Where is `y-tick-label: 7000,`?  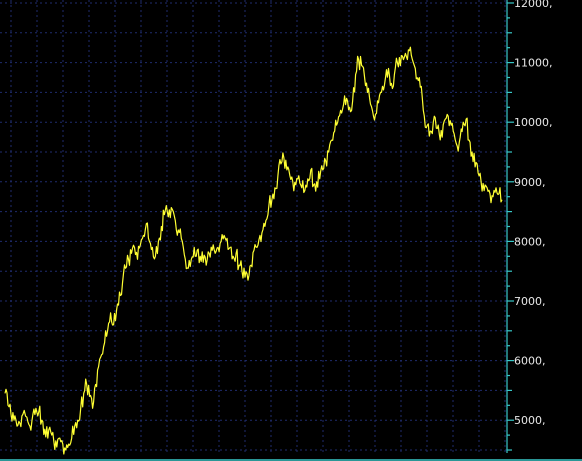
y-tick-label: 7000, is located at coordinates (530, 301).